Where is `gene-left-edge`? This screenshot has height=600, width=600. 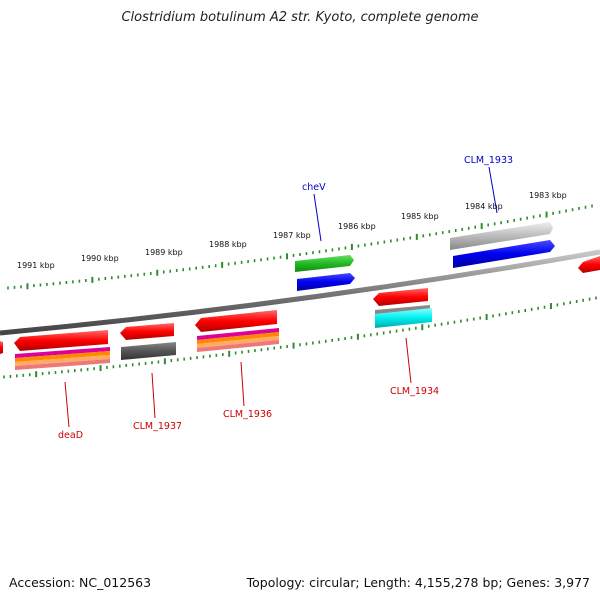
gene-left-edge is located at coordinates (1, 347).